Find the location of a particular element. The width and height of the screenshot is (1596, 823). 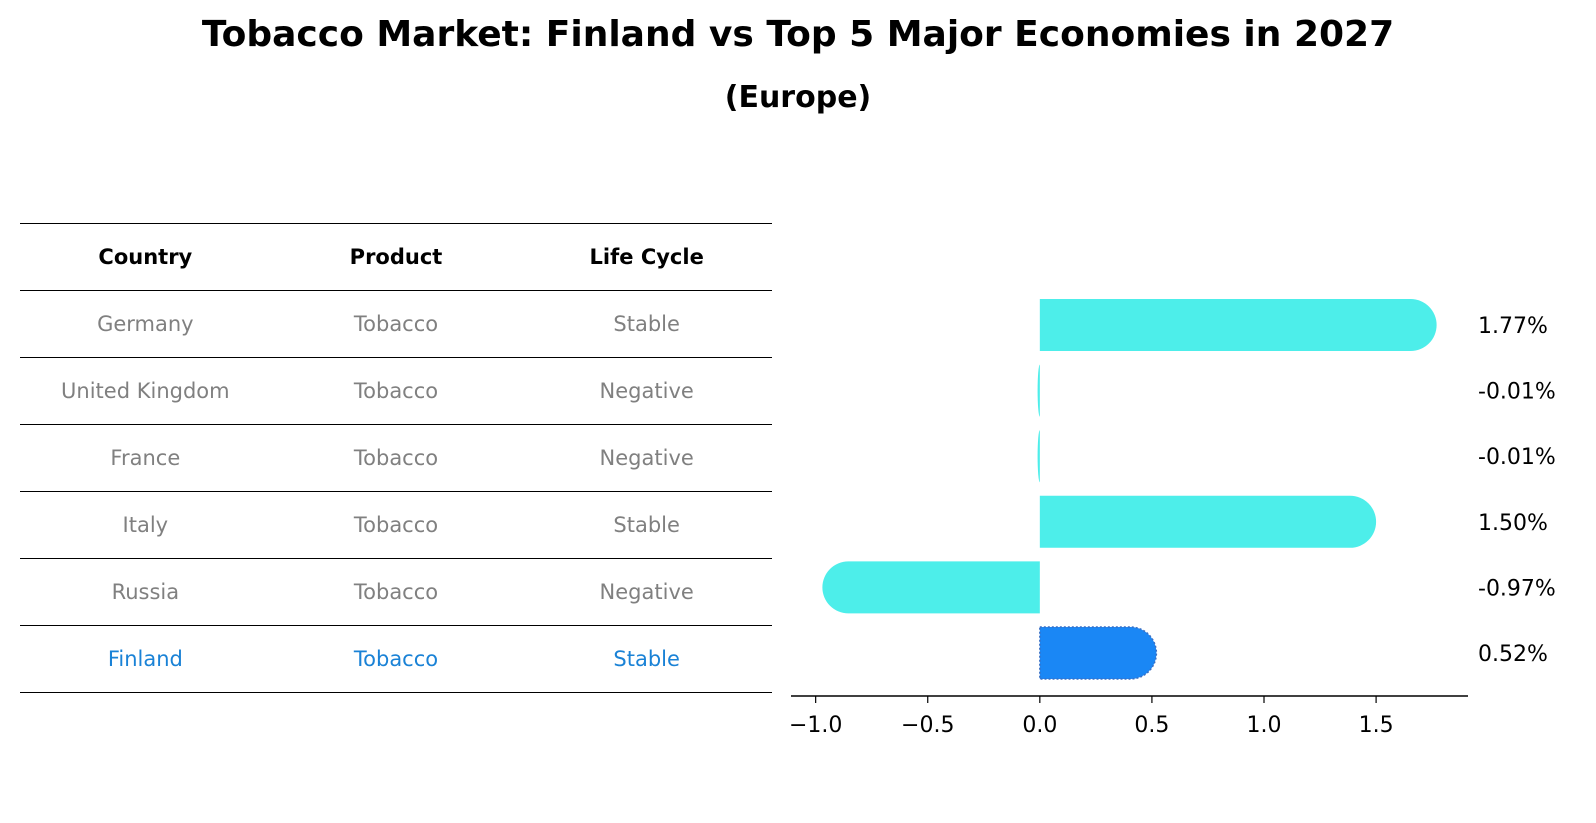

x-tick-label: 0.0 is located at coordinates (1039, 725).